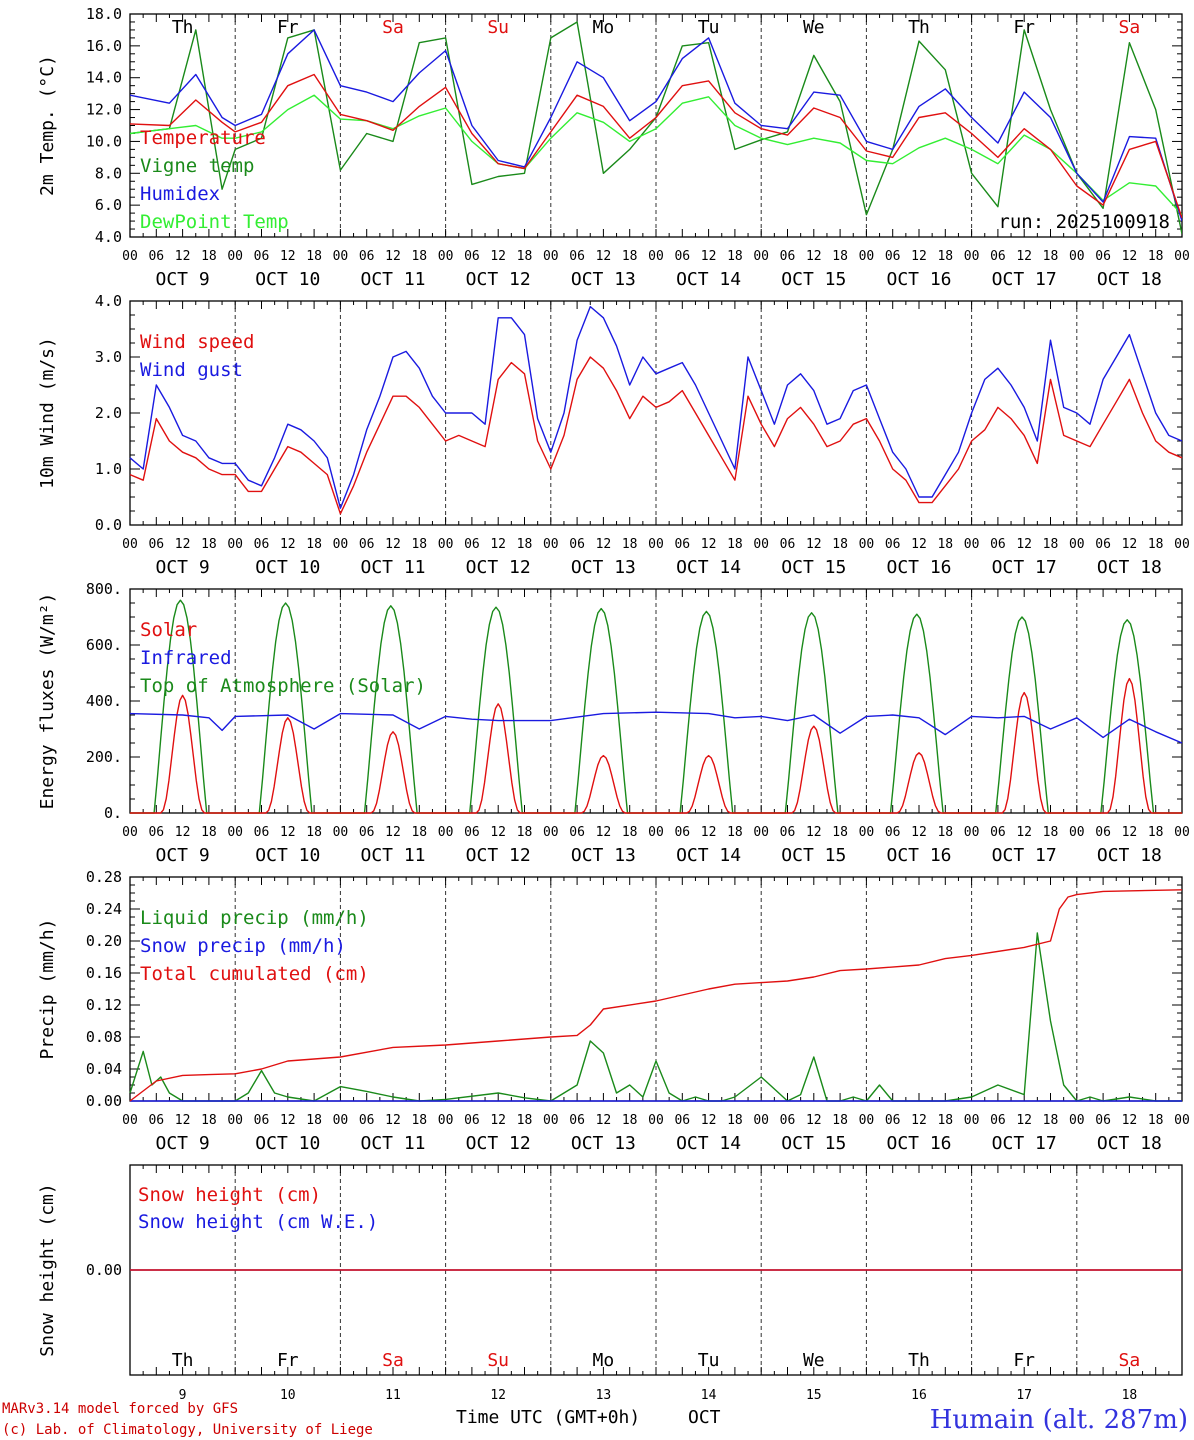 This screenshot has height=1440, width=1194. Describe the element at coordinates (634, 1270) in the screenshot. I see `snow-series: 0.00` at that location.